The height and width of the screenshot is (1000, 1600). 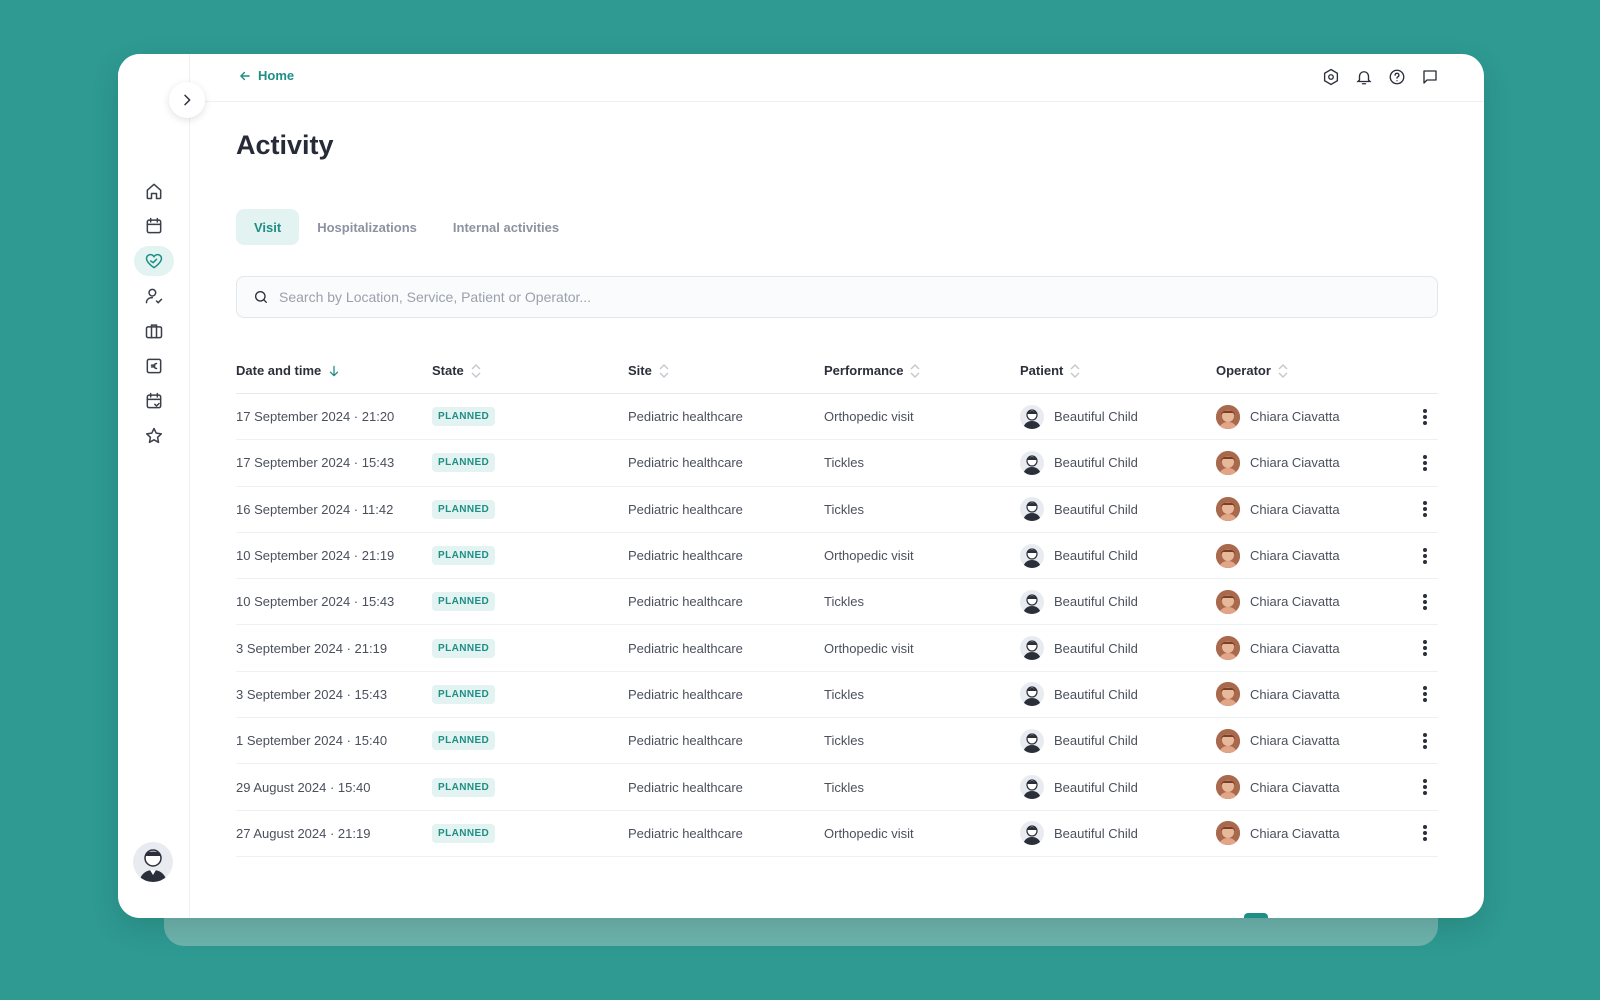 What do you see at coordinates (1042, 370) in the screenshot?
I see `column-header-patient-label: Patient` at bounding box center [1042, 370].